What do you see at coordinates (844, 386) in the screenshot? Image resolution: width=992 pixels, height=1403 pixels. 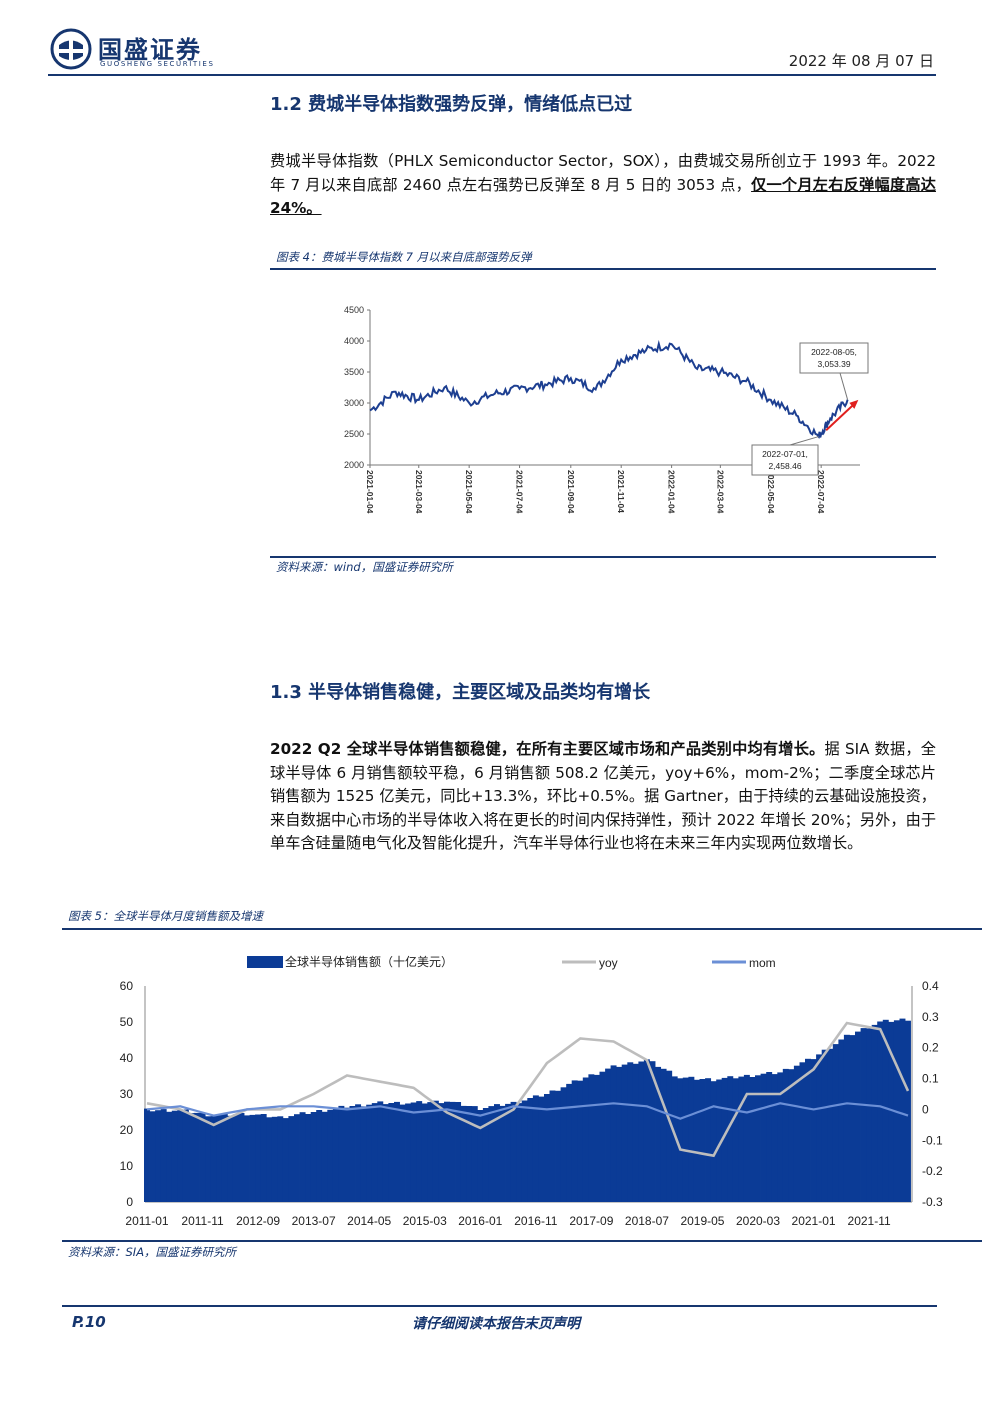 I see `annotation-leader-high` at bounding box center [844, 386].